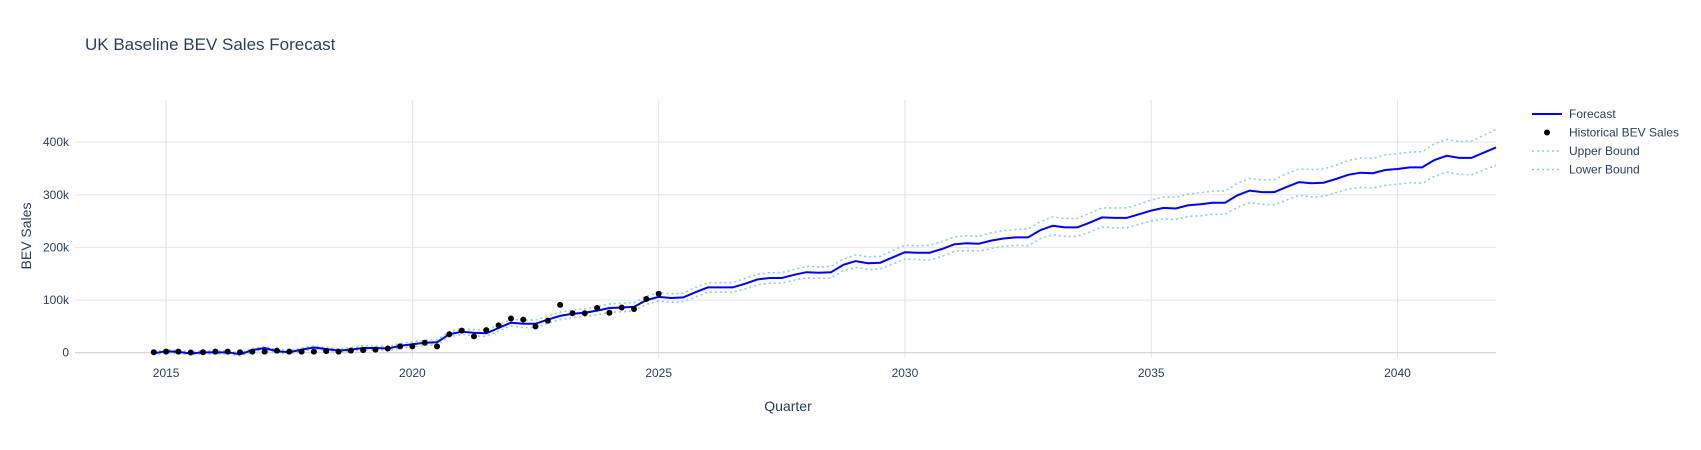  I want to click on legend-item: Forecast, so click(1574, 114).